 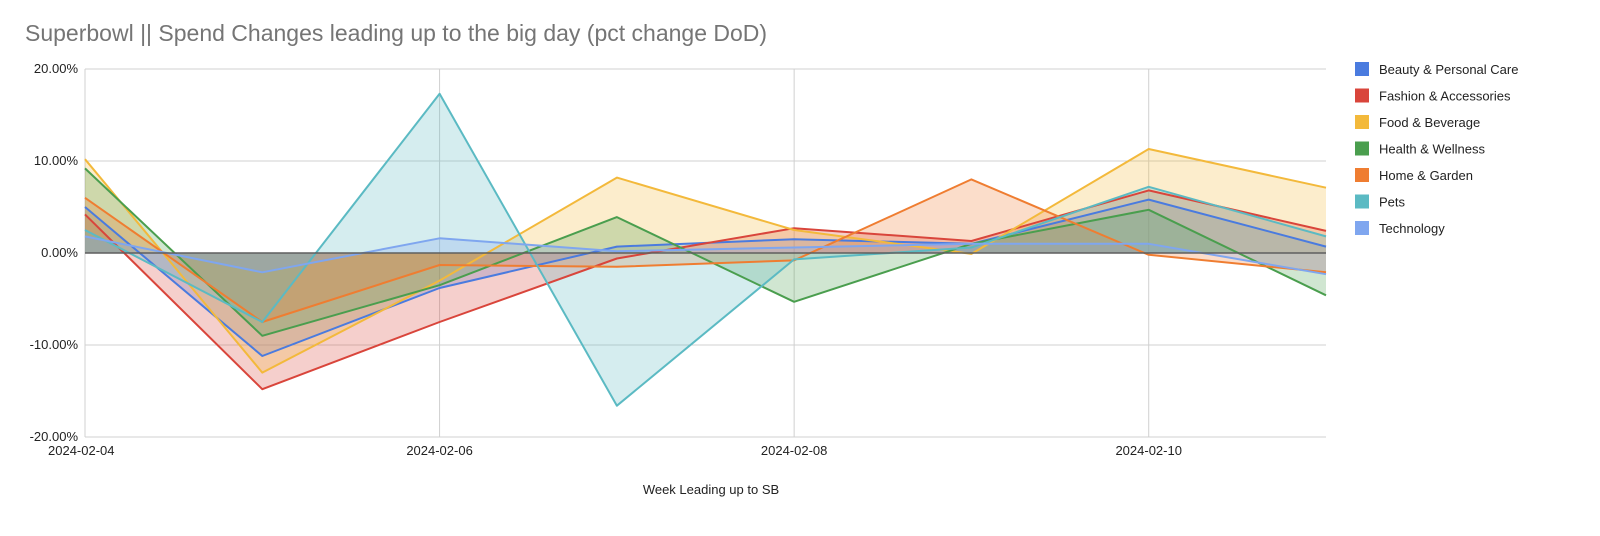 I want to click on x-axis-title: Week Leading up to SB, so click(x=711, y=489).